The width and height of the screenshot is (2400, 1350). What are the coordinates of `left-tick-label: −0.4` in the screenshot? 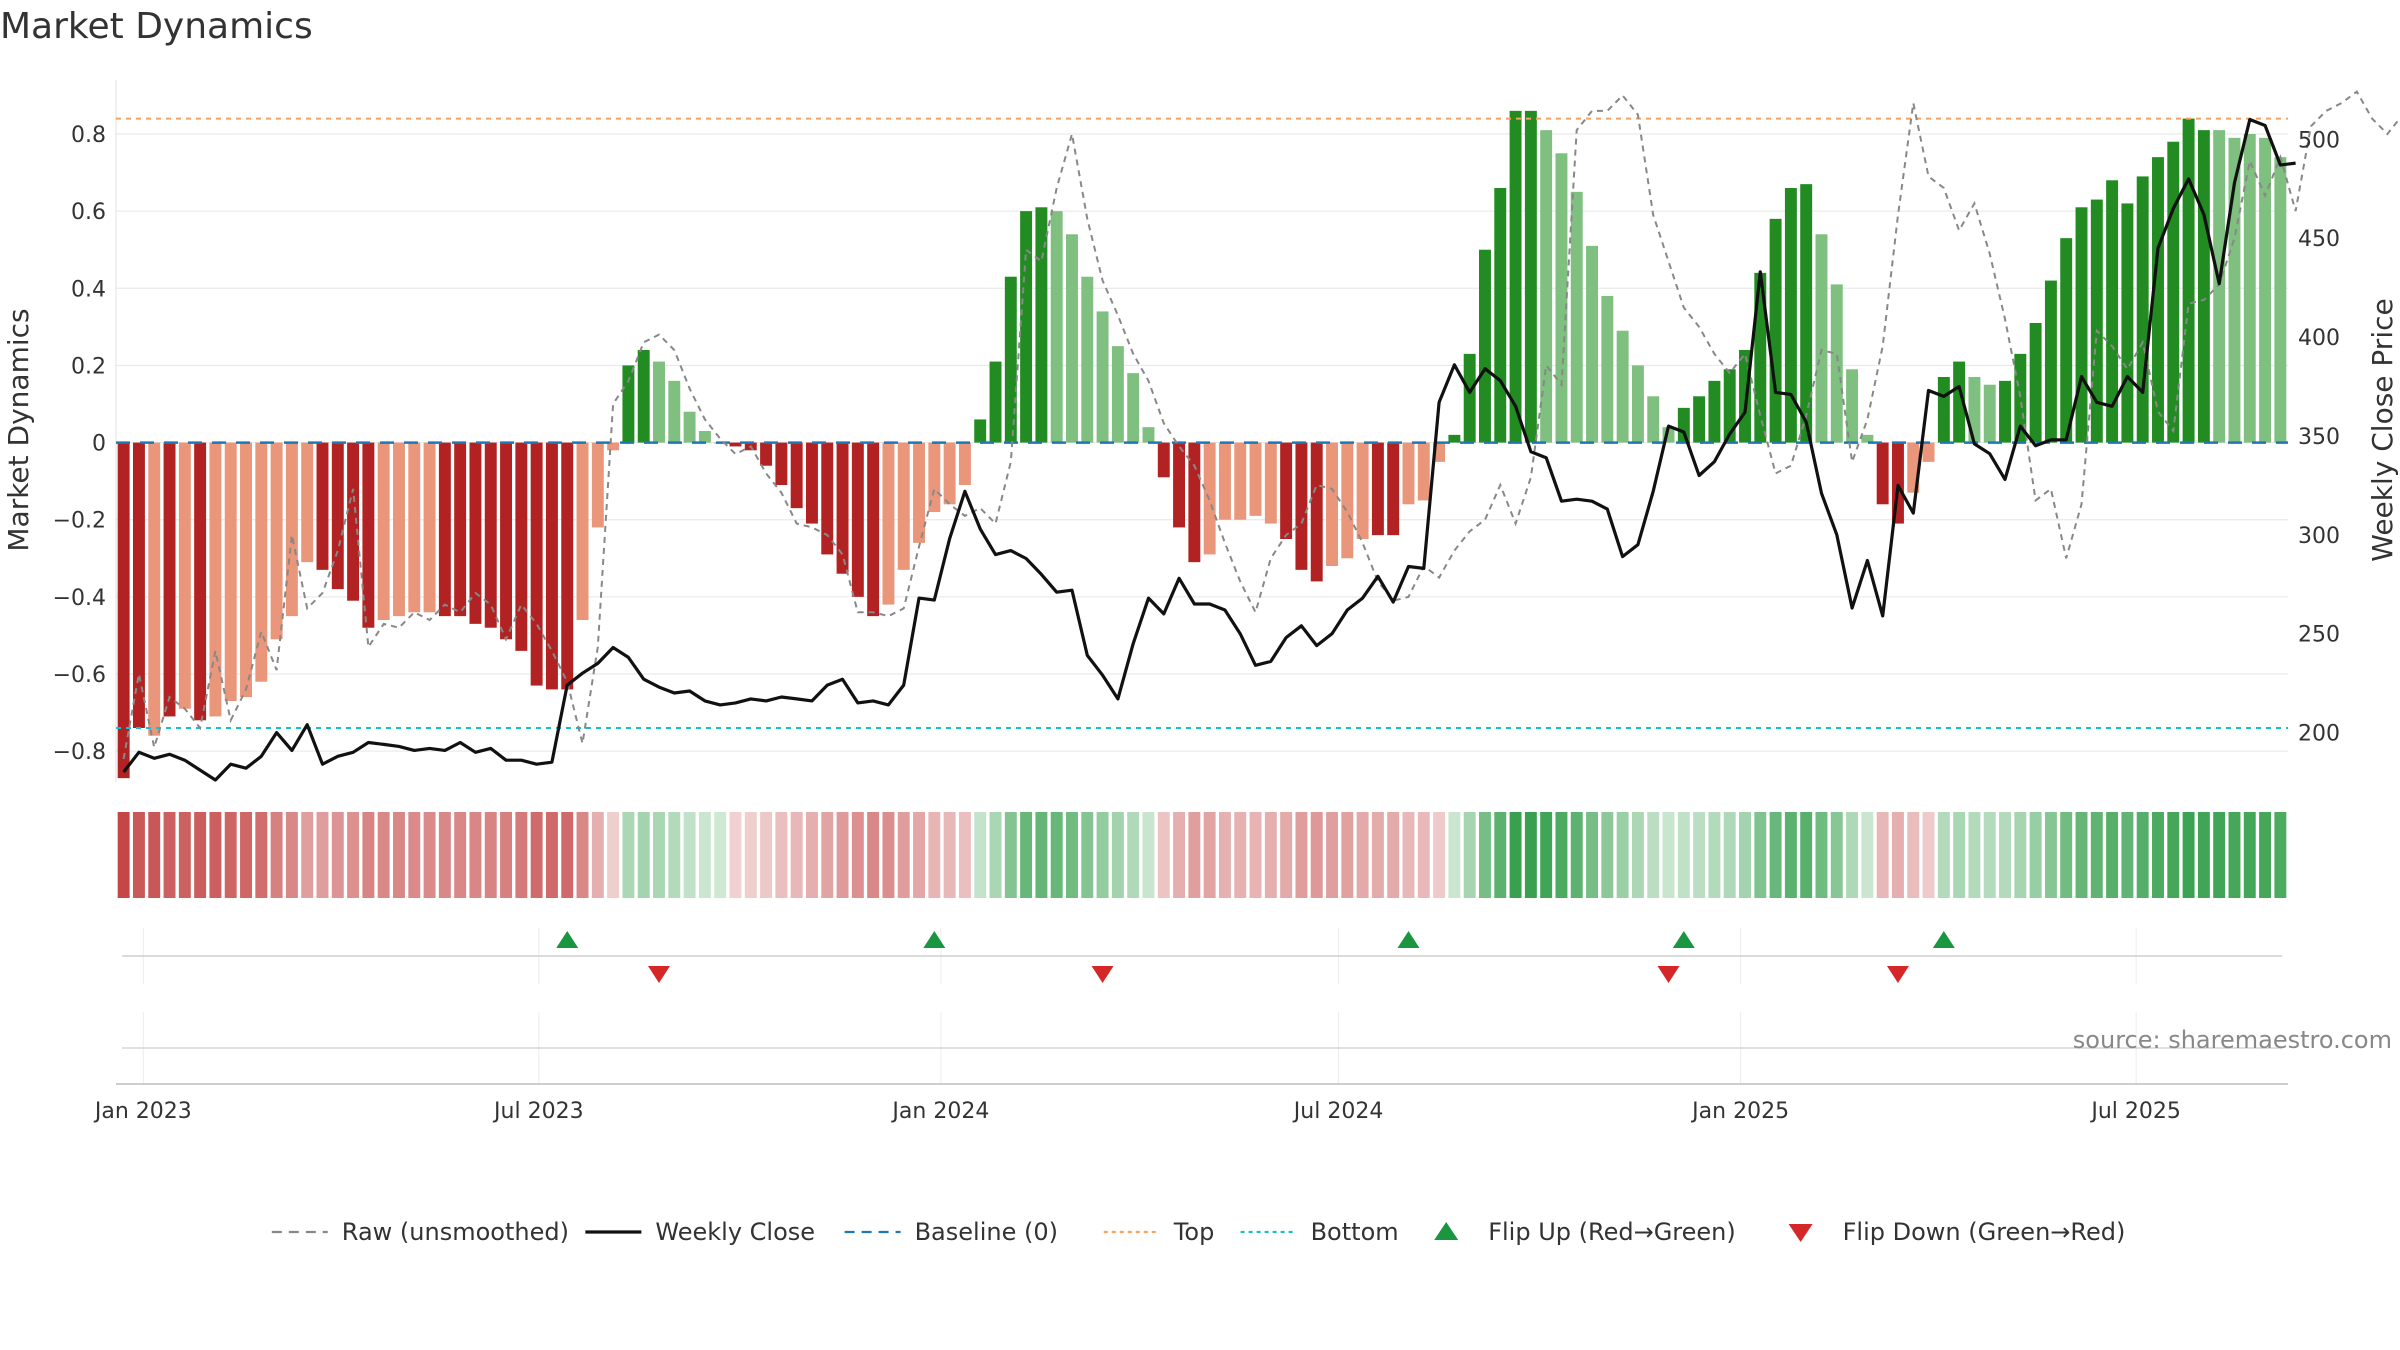 It's located at (79, 598).